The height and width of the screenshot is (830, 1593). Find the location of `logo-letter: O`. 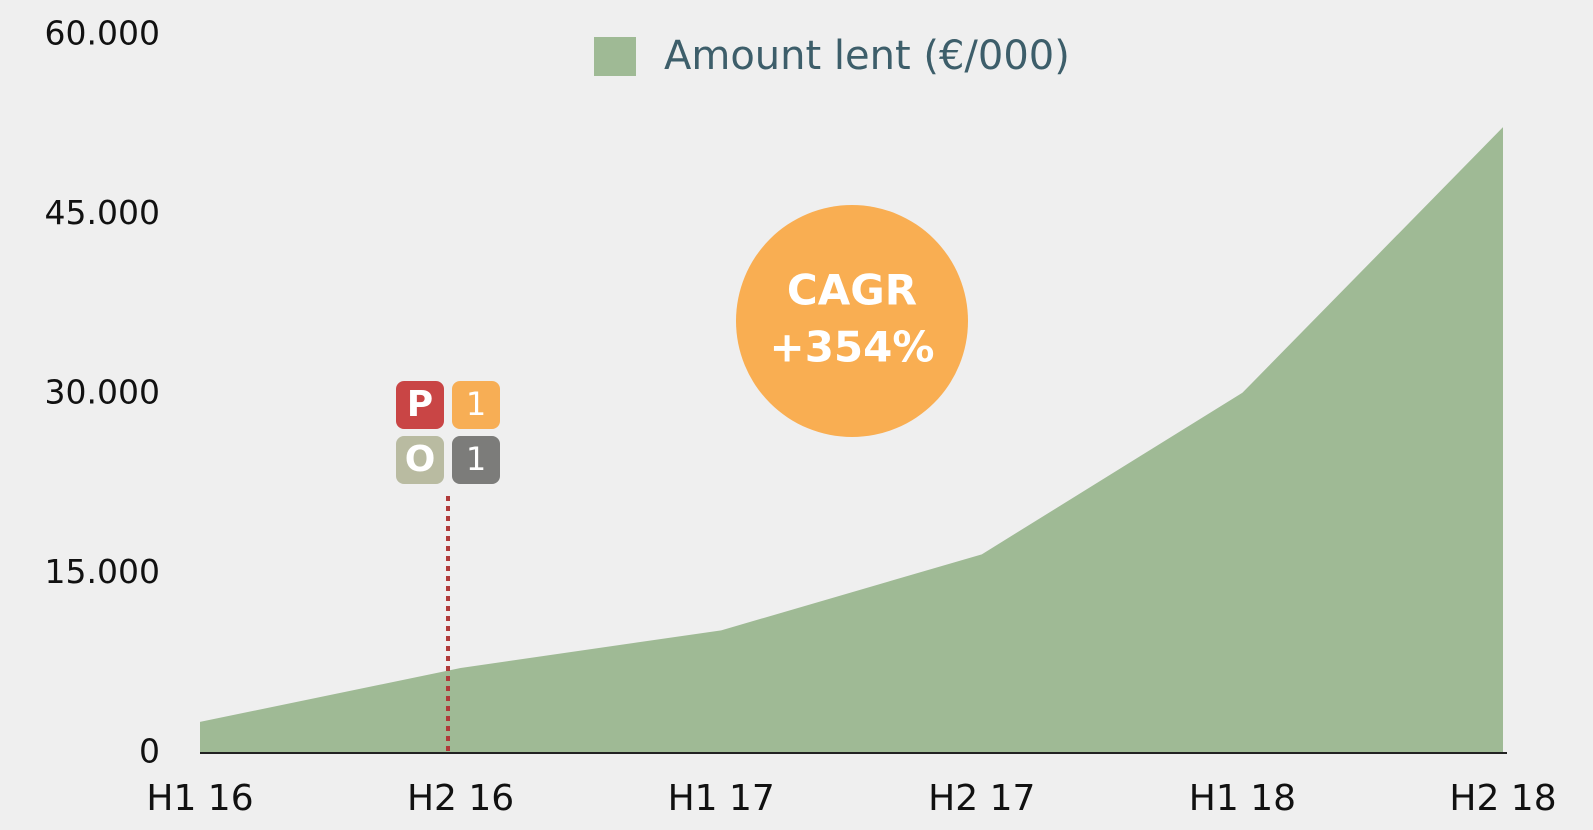

logo-letter: O is located at coordinates (420, 459).